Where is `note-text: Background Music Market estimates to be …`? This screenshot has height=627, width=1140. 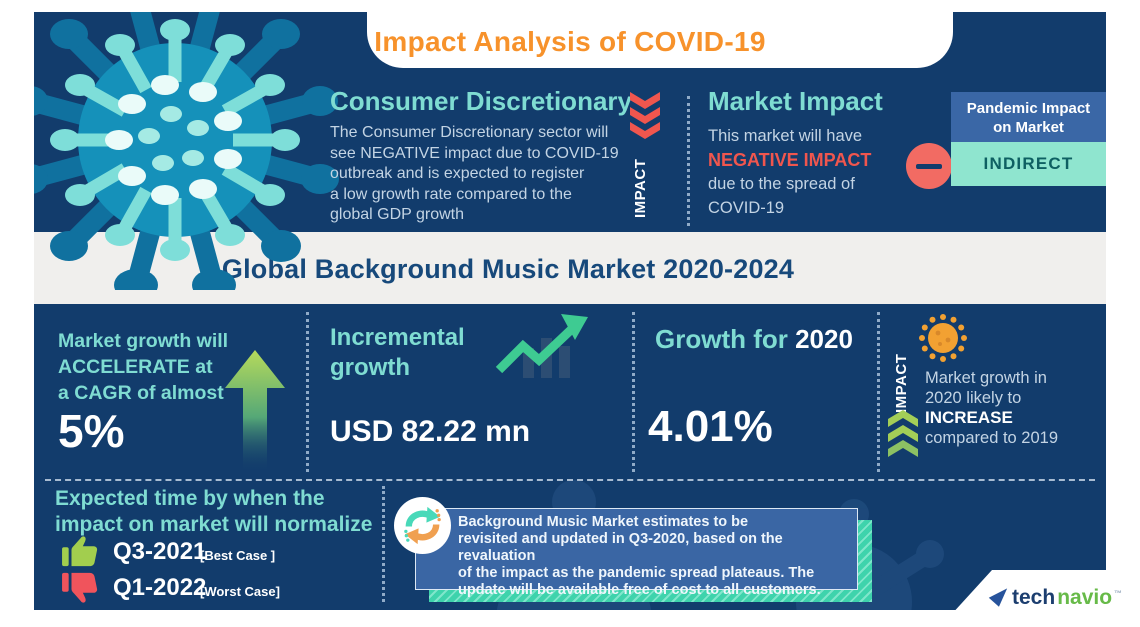 note-text: Background Music Market estimates to be … is located at coordinates (657, 556).